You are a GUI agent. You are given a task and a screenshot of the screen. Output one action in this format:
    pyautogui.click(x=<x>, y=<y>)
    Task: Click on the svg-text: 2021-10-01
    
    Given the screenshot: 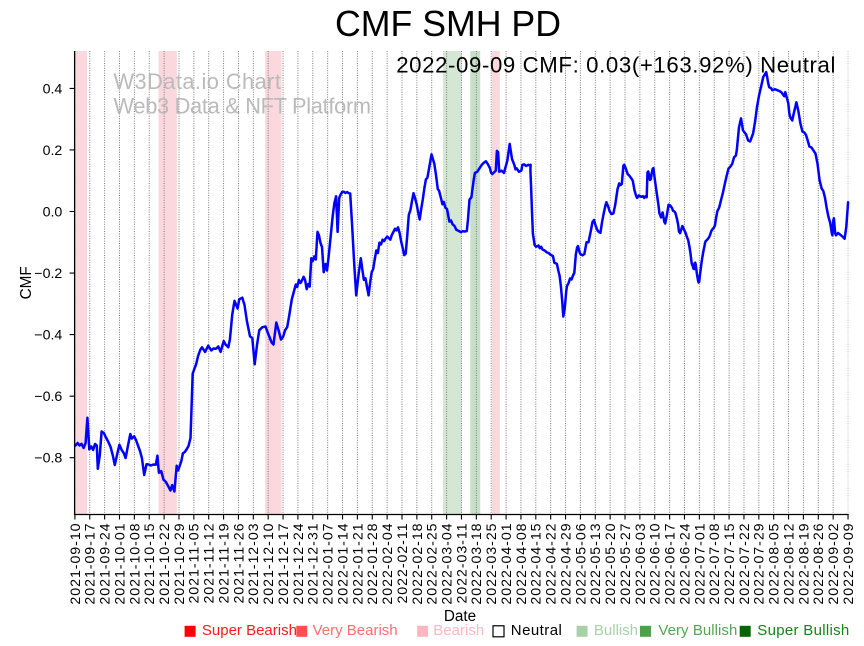 What is the action you would take?
    pyautogui.click(x=120, y=564)
    